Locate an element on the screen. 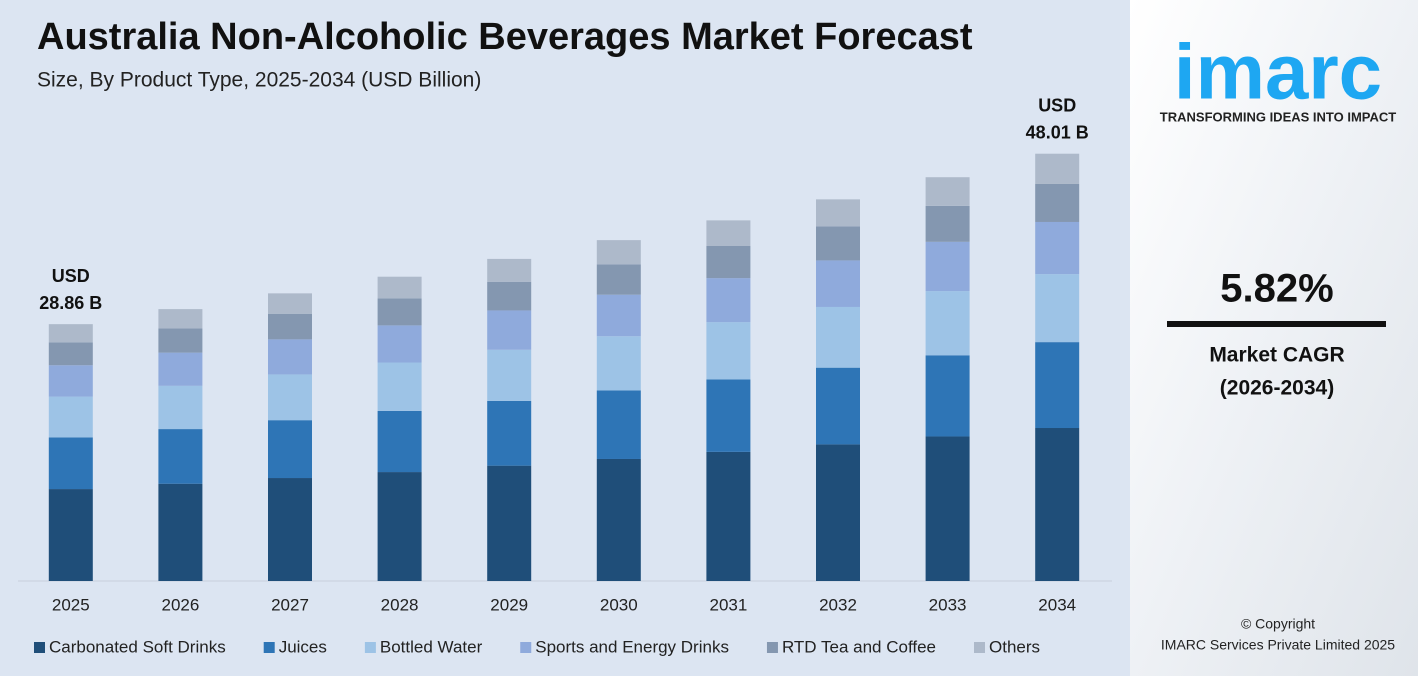 This screenshot has width=1418, height=681. x-tick-label: 2028 is located at coordinates (400, 604).